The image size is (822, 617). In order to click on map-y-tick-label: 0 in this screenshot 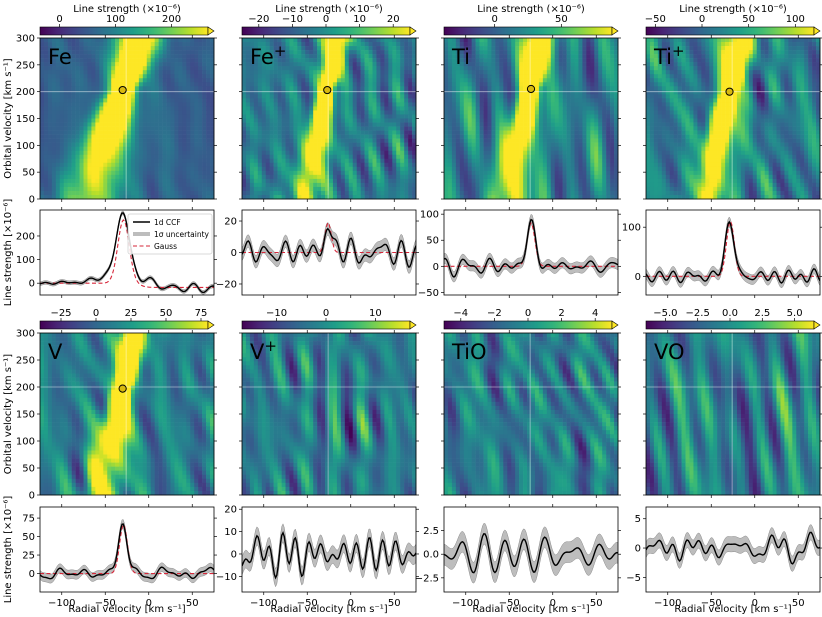, I will do `click(32, 200)`.